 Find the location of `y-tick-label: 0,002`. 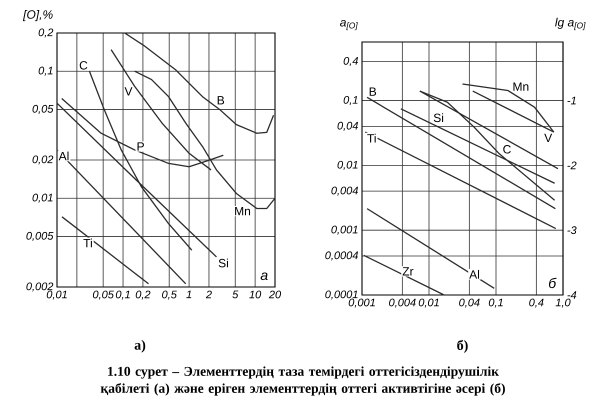

y-tick-label: 0,002 is located at coordinates (40, 287).